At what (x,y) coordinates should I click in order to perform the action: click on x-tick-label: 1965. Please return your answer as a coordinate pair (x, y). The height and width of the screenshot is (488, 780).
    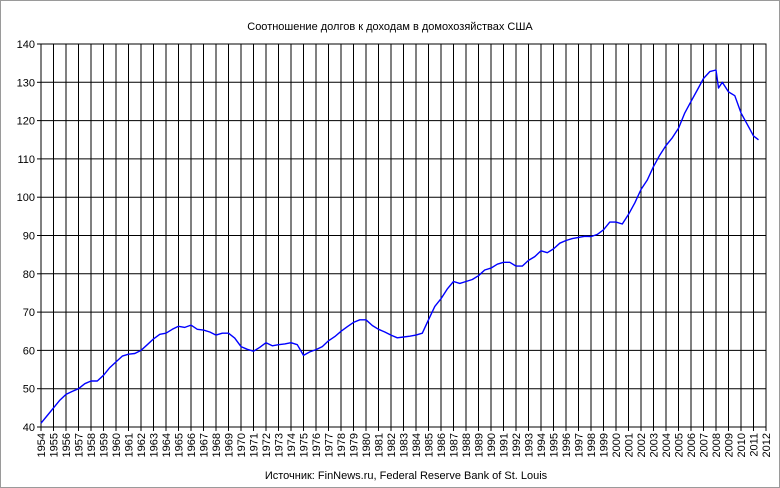
    Looking at the image, I should click on (180, 445).